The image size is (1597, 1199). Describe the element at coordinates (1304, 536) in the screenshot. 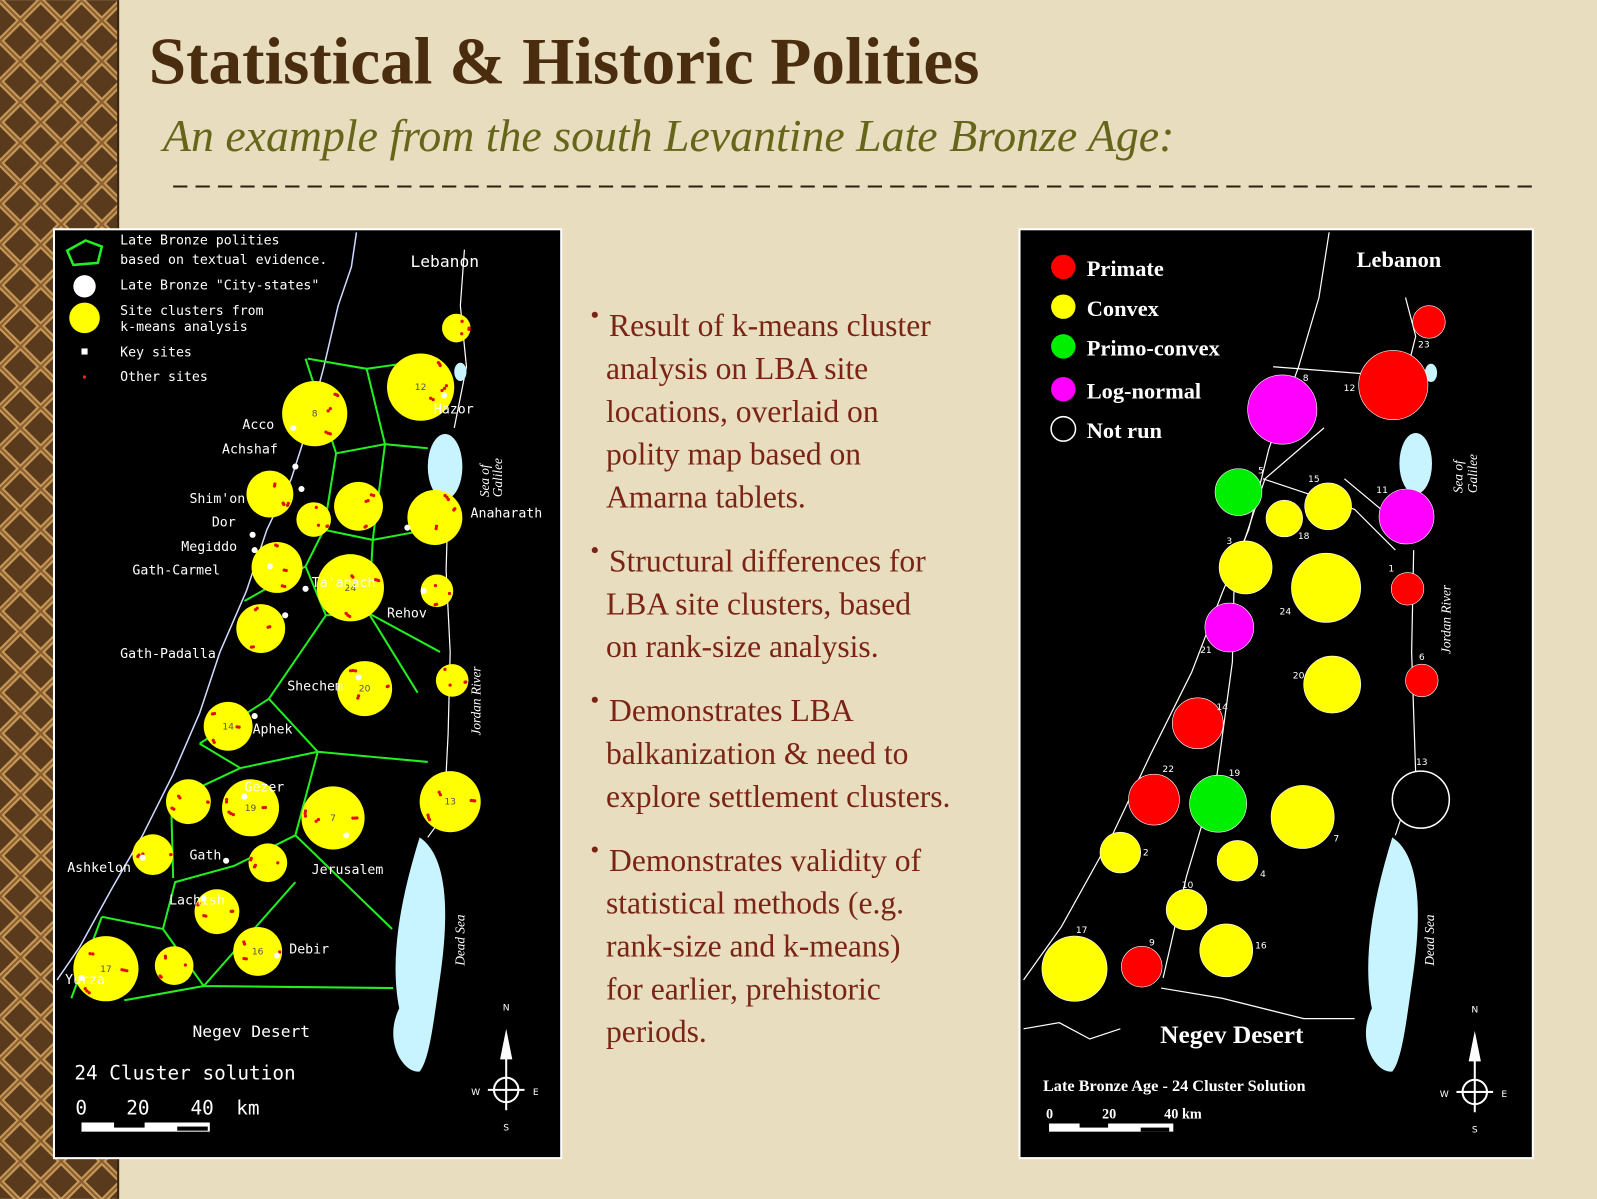

I see `cluster-number: 18` at that location.